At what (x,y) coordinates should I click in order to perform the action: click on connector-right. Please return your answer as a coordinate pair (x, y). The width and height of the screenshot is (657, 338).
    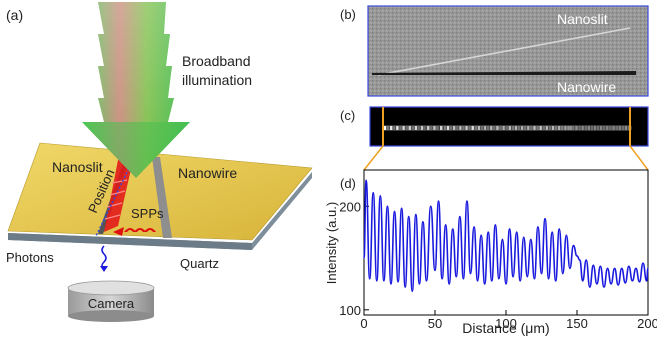
    Looking at the image, I should click on (639, 158).